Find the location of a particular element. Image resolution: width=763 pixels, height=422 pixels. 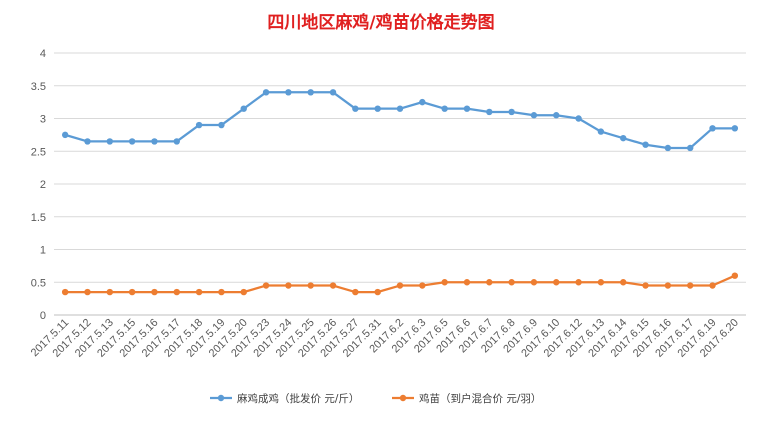

y-tick-label: 0.5 is located at coordinates (38, 283).